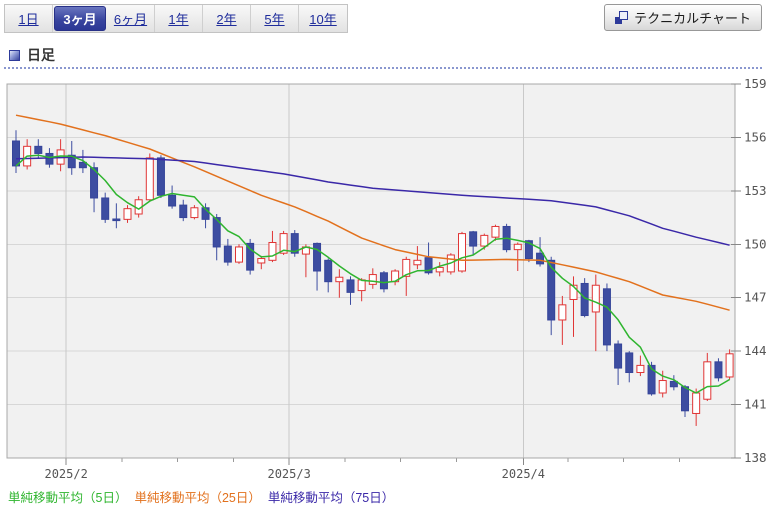 The image size is (766, 508). I want to click on tab-10y: 10年, so click(323, 18).